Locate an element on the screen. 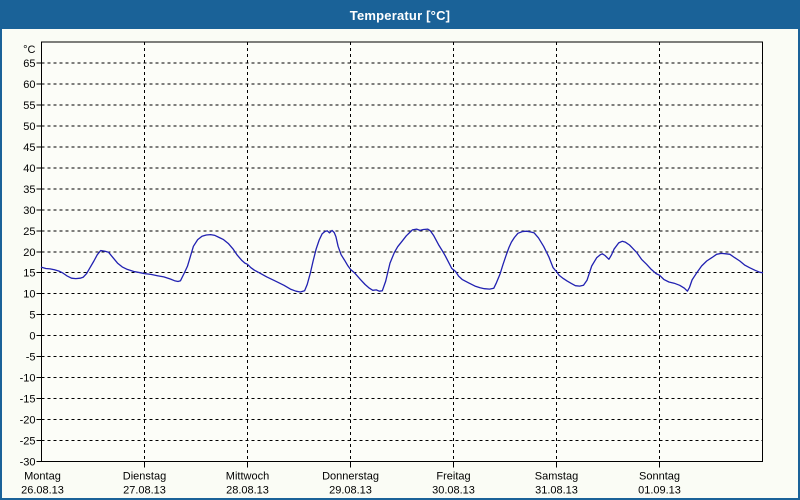 This screenshot has width=800, height=500. y-tick-label: 20 is located at coordinates (29, 253).